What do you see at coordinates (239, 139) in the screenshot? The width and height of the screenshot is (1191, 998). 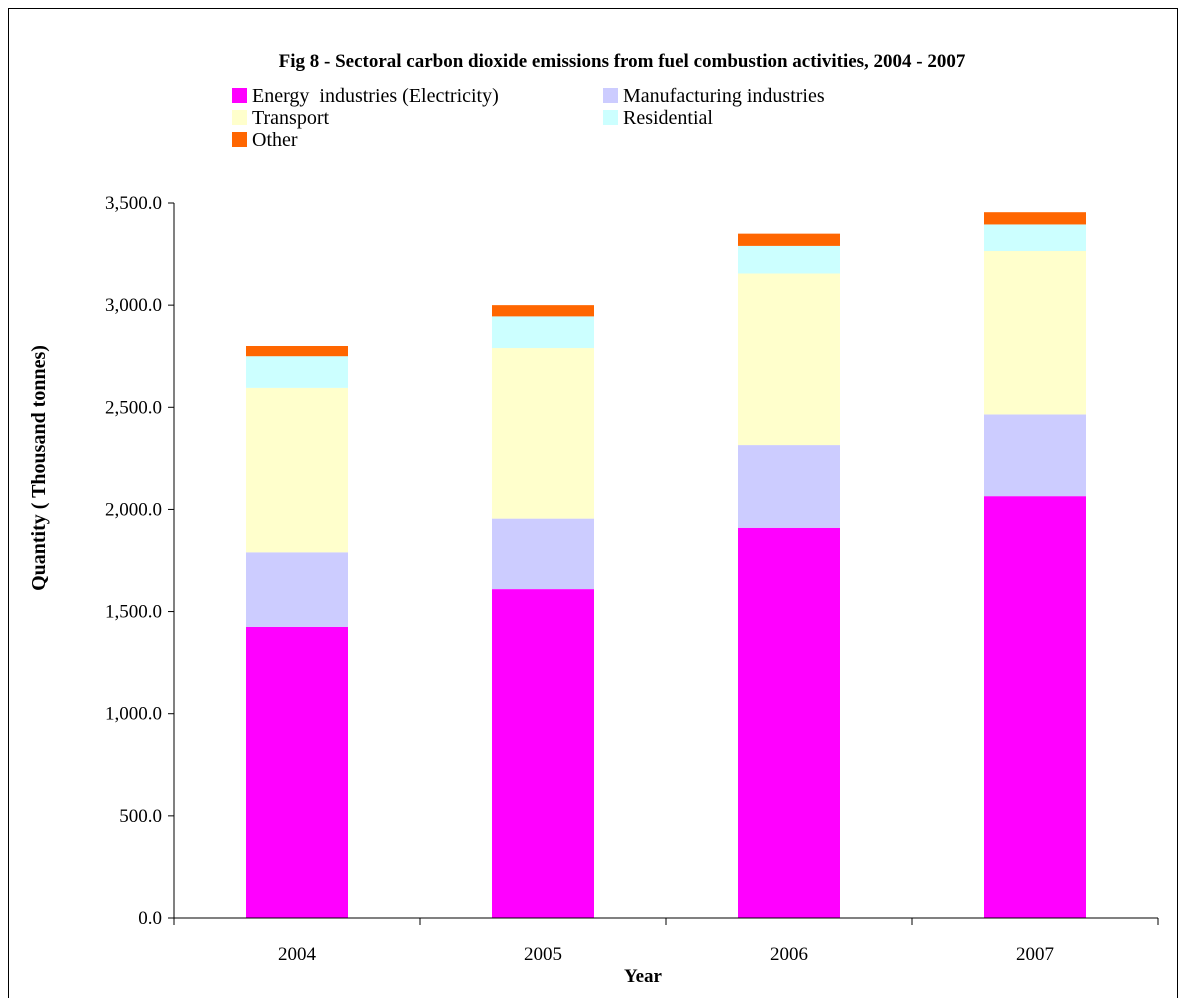 I see `legend-swatch-other` at bounding box center [239, 139].